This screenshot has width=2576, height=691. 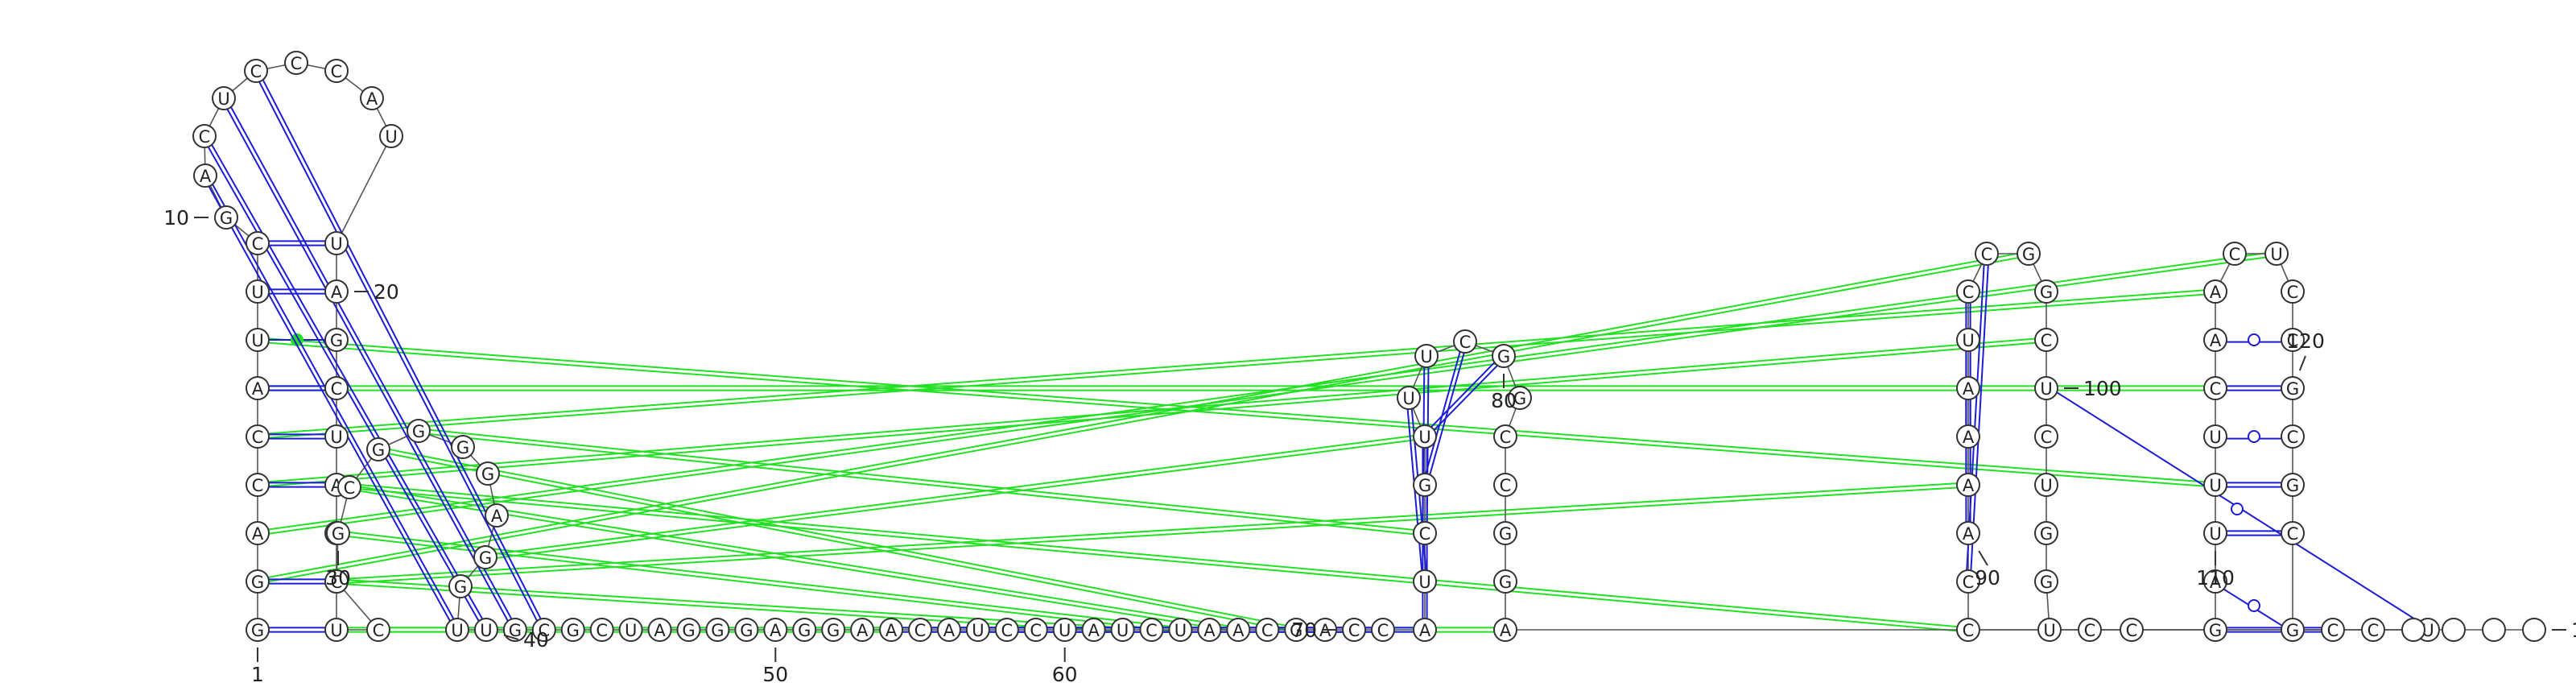 I want to click on position-label-60: 60, so click(x=1065, y=667).